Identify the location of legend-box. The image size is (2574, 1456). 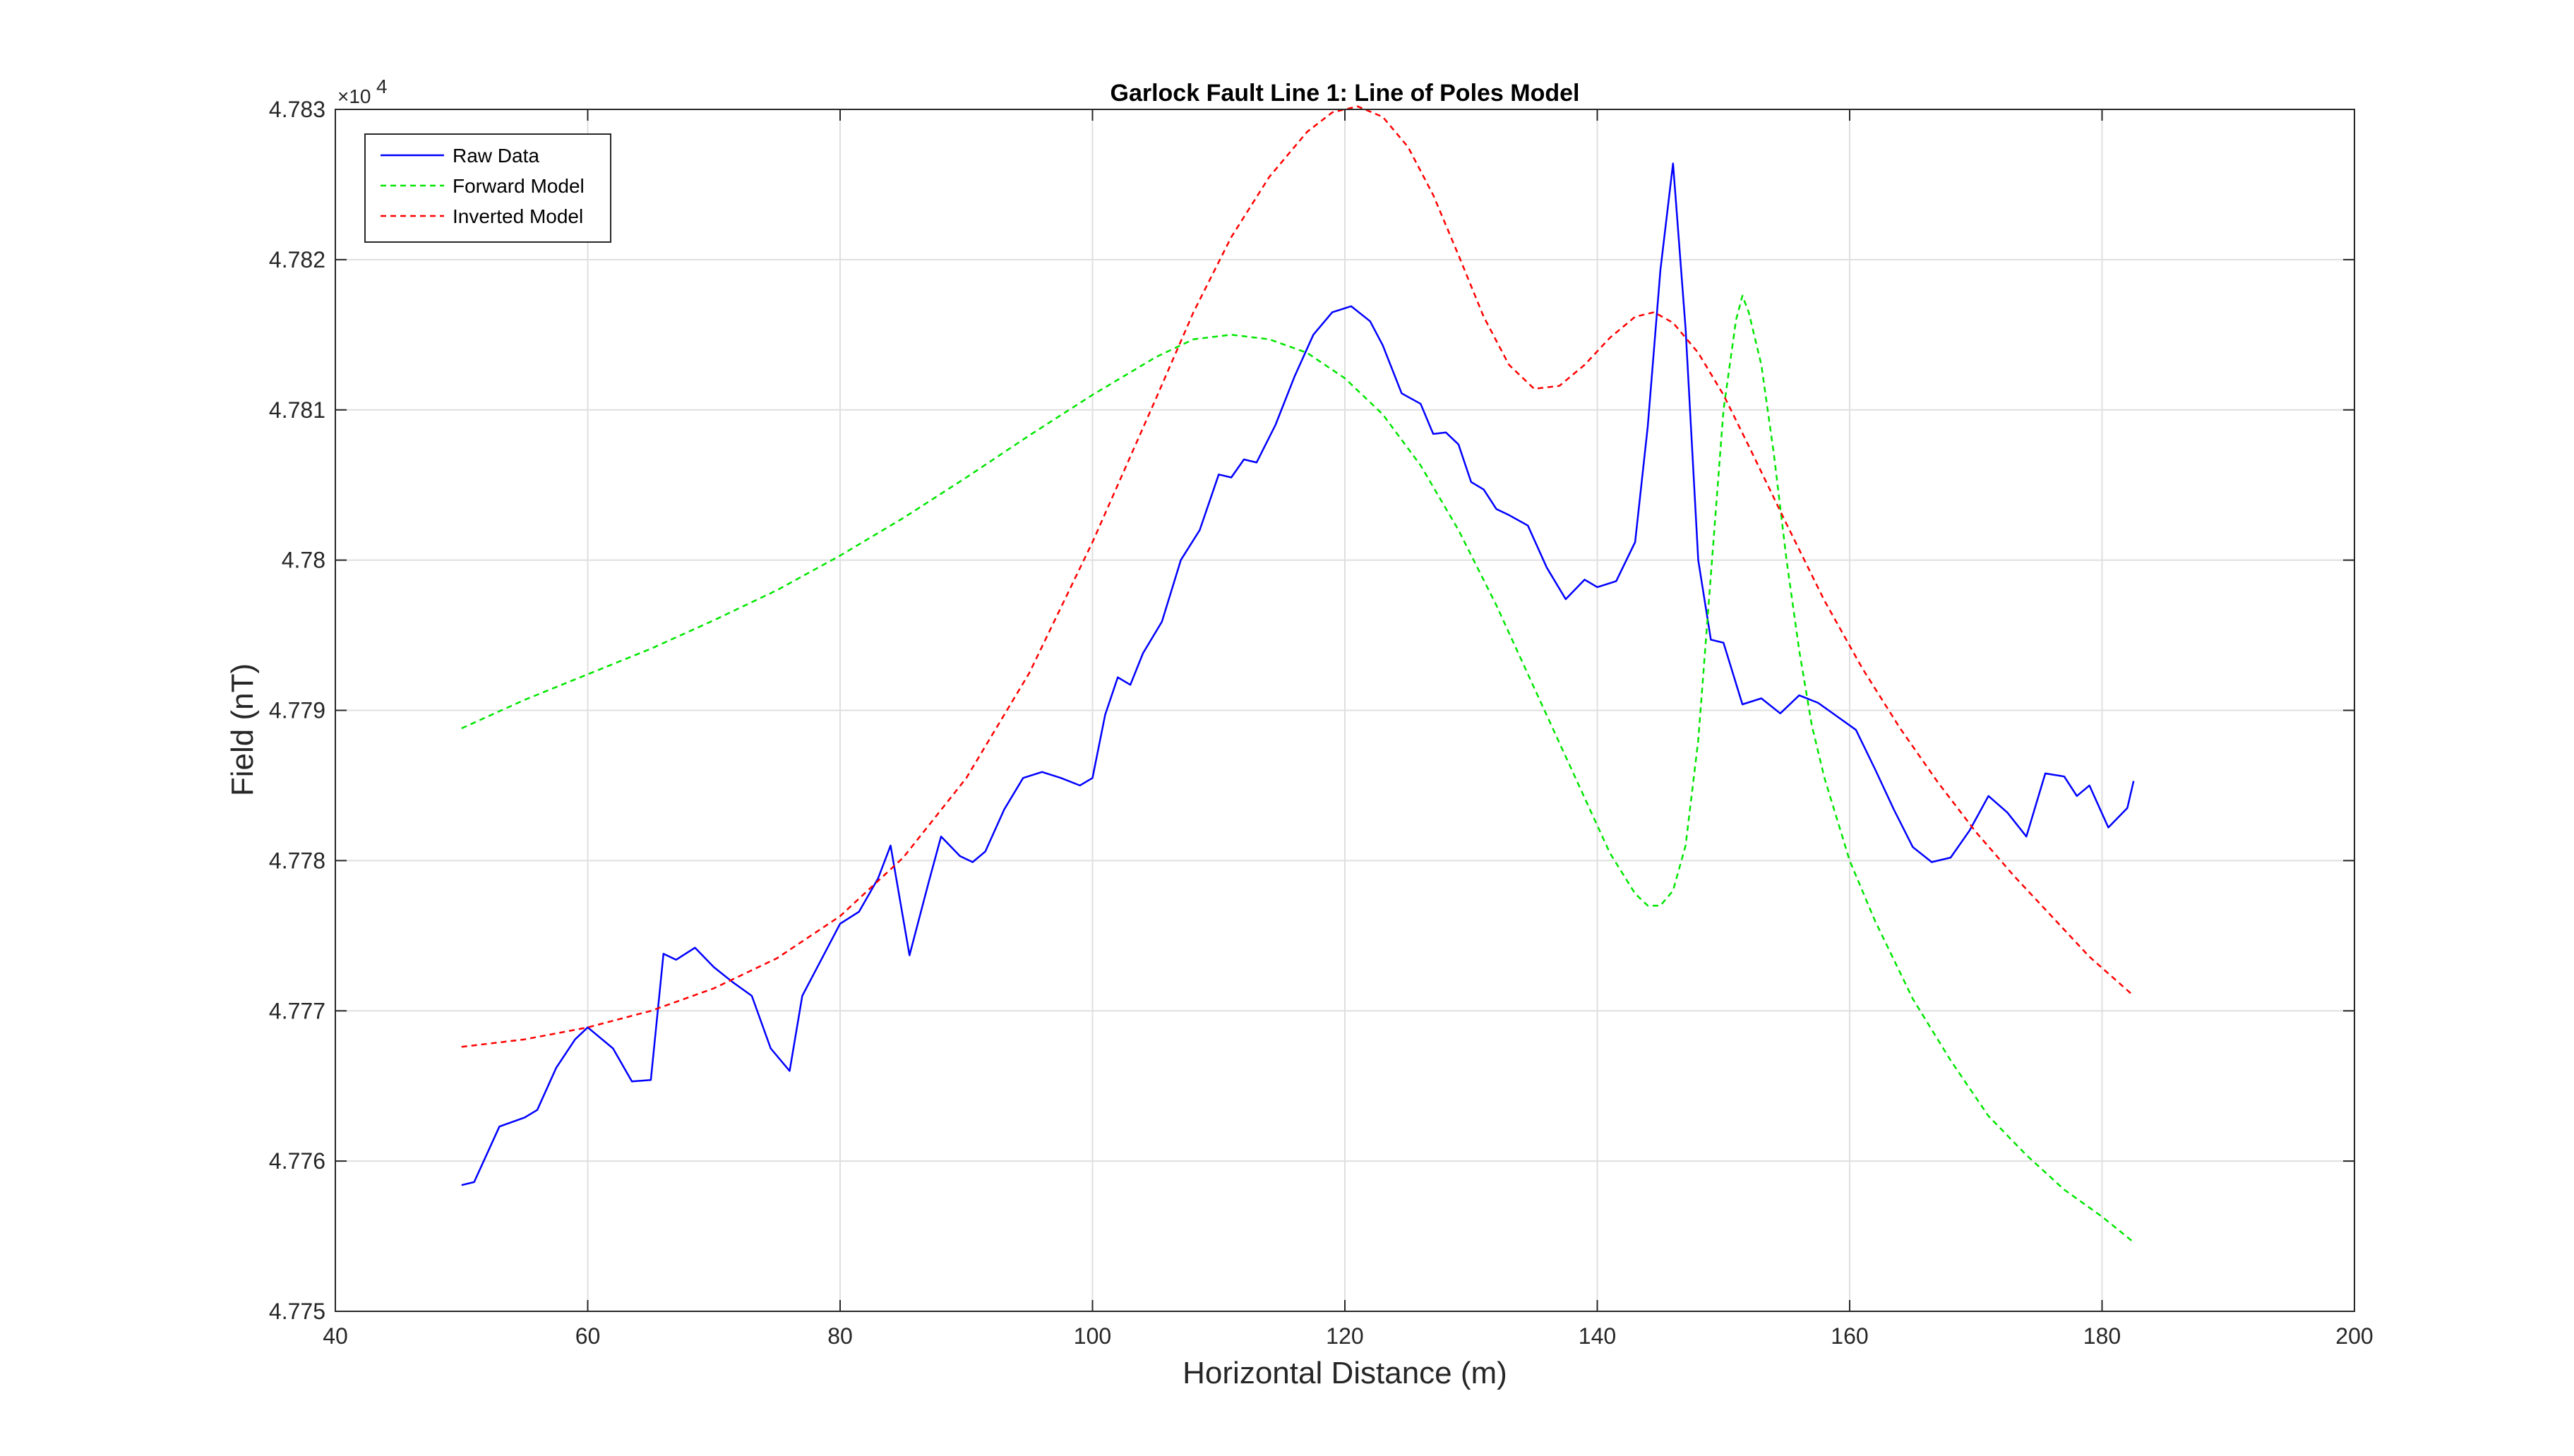
(487, 188).